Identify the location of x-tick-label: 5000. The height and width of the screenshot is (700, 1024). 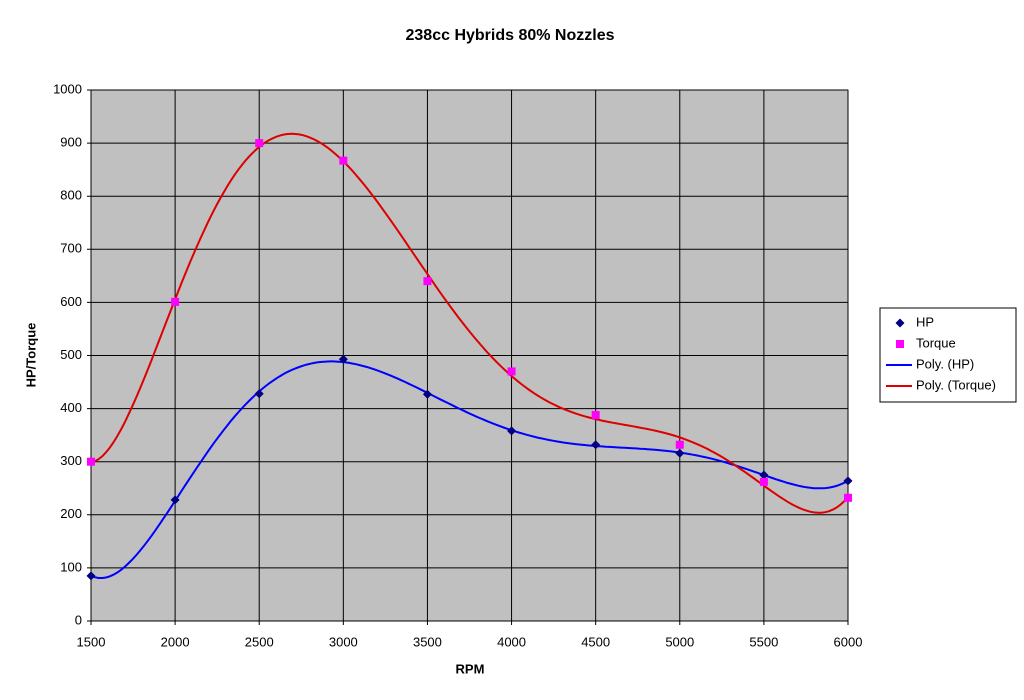
(679, 641).